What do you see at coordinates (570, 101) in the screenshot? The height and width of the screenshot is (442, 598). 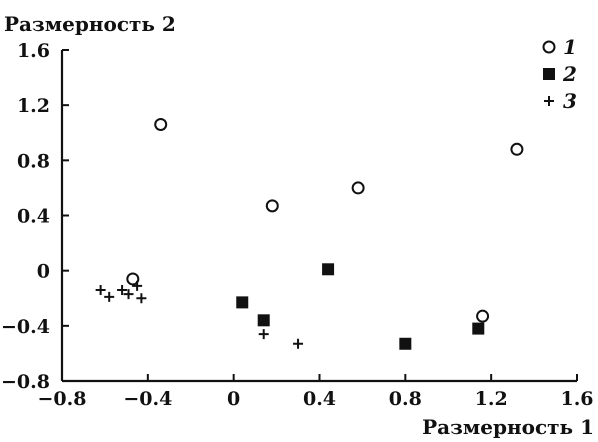 I see `legend-label-3: 3` at bounding box center [570, 101].